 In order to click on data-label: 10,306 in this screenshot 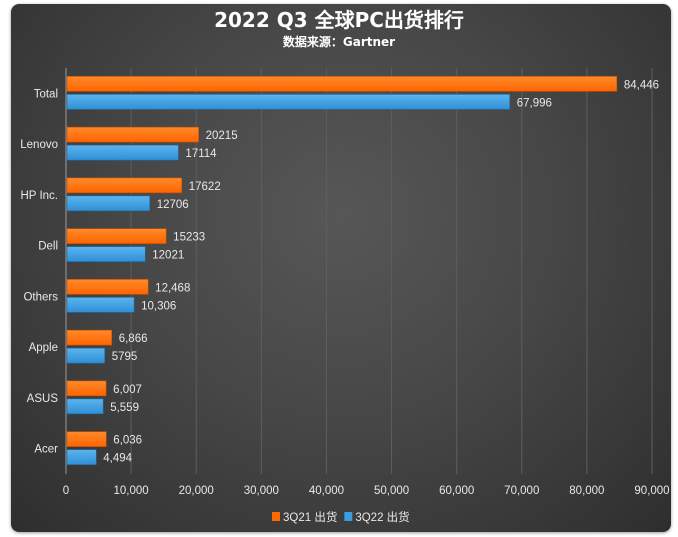, I will do `click(158, 306)`.